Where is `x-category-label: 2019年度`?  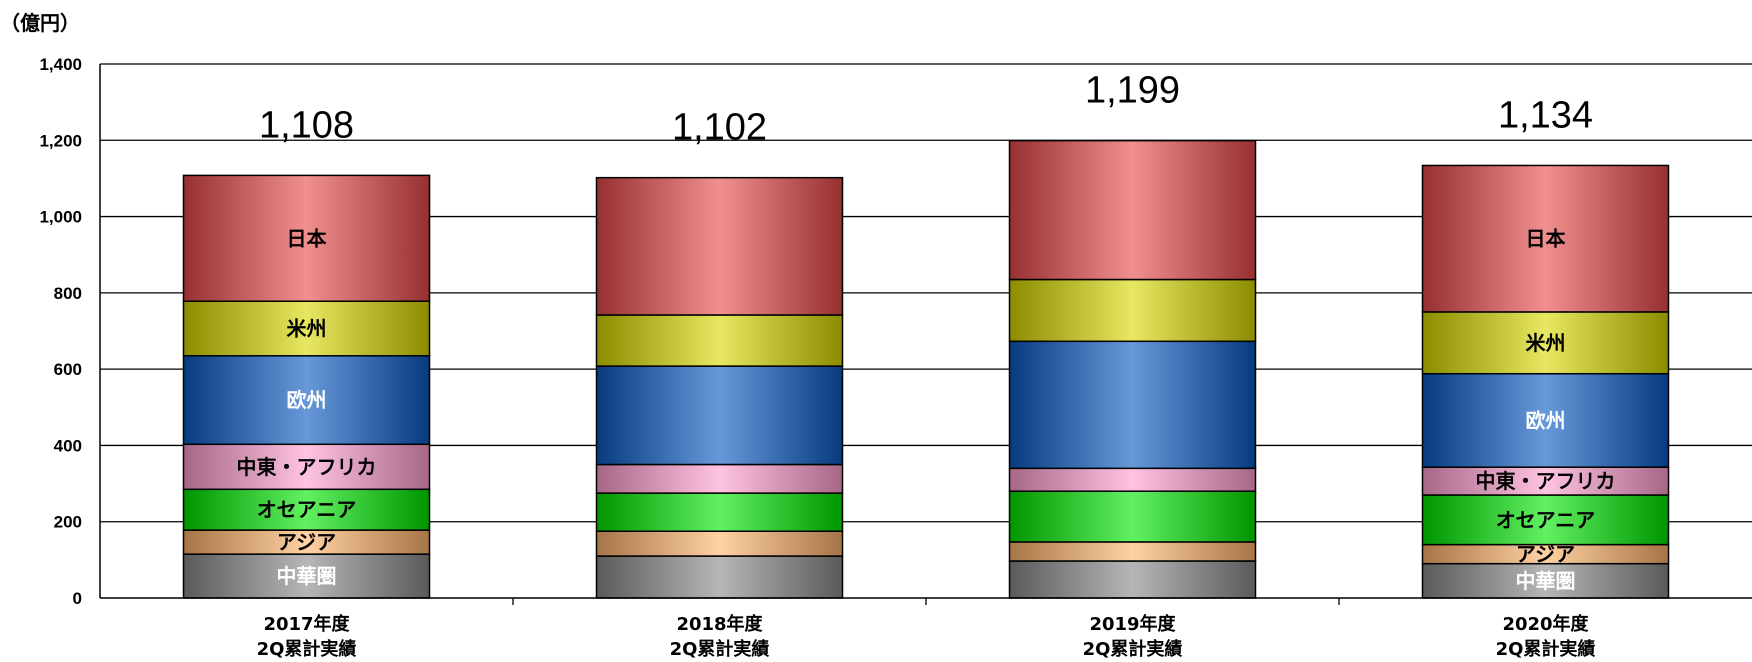 x-category-label: 2019年度 is located at coordinates (1132, 624).